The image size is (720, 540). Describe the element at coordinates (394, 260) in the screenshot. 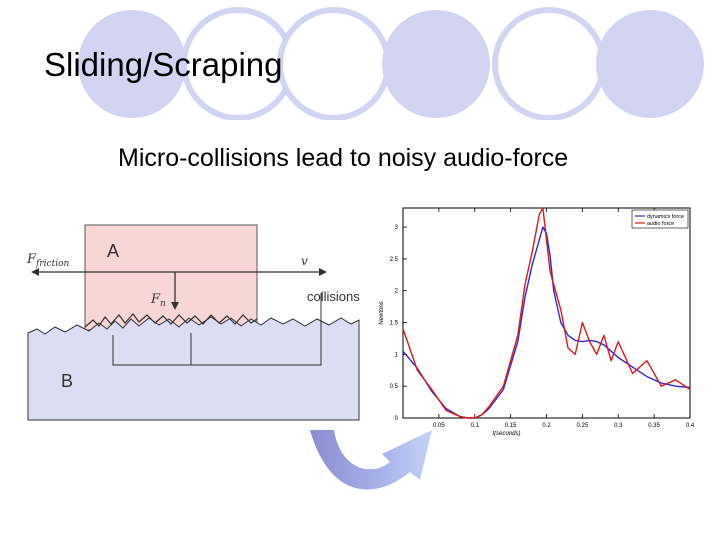

I see `y-tick-label: 2.5` at that location.